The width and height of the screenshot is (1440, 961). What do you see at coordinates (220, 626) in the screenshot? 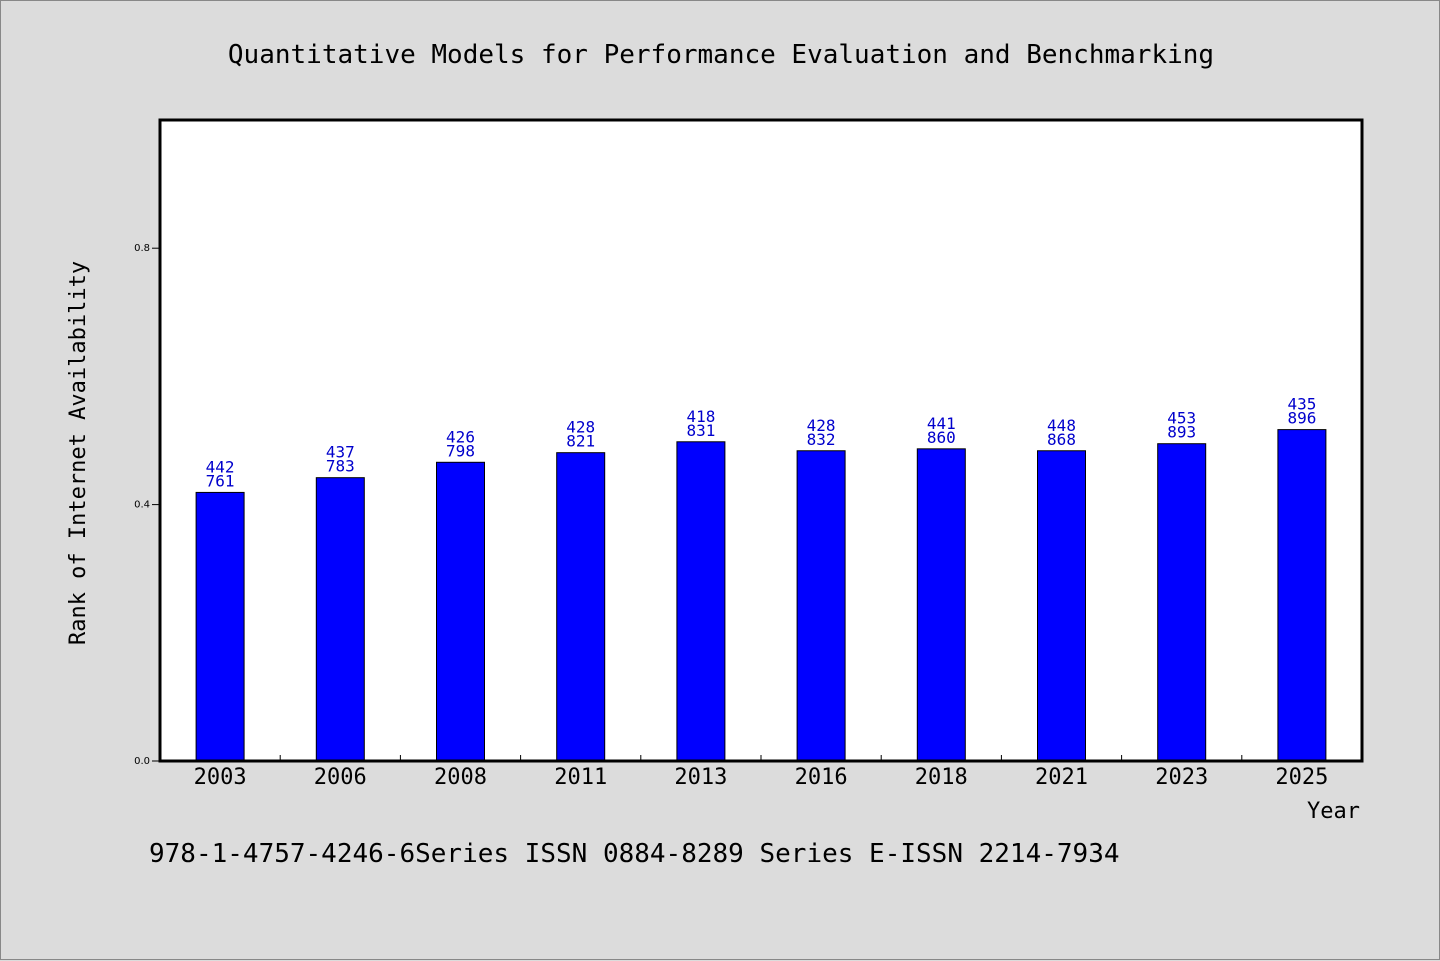
I see `bar-2003` at bounding box center [220, 626].